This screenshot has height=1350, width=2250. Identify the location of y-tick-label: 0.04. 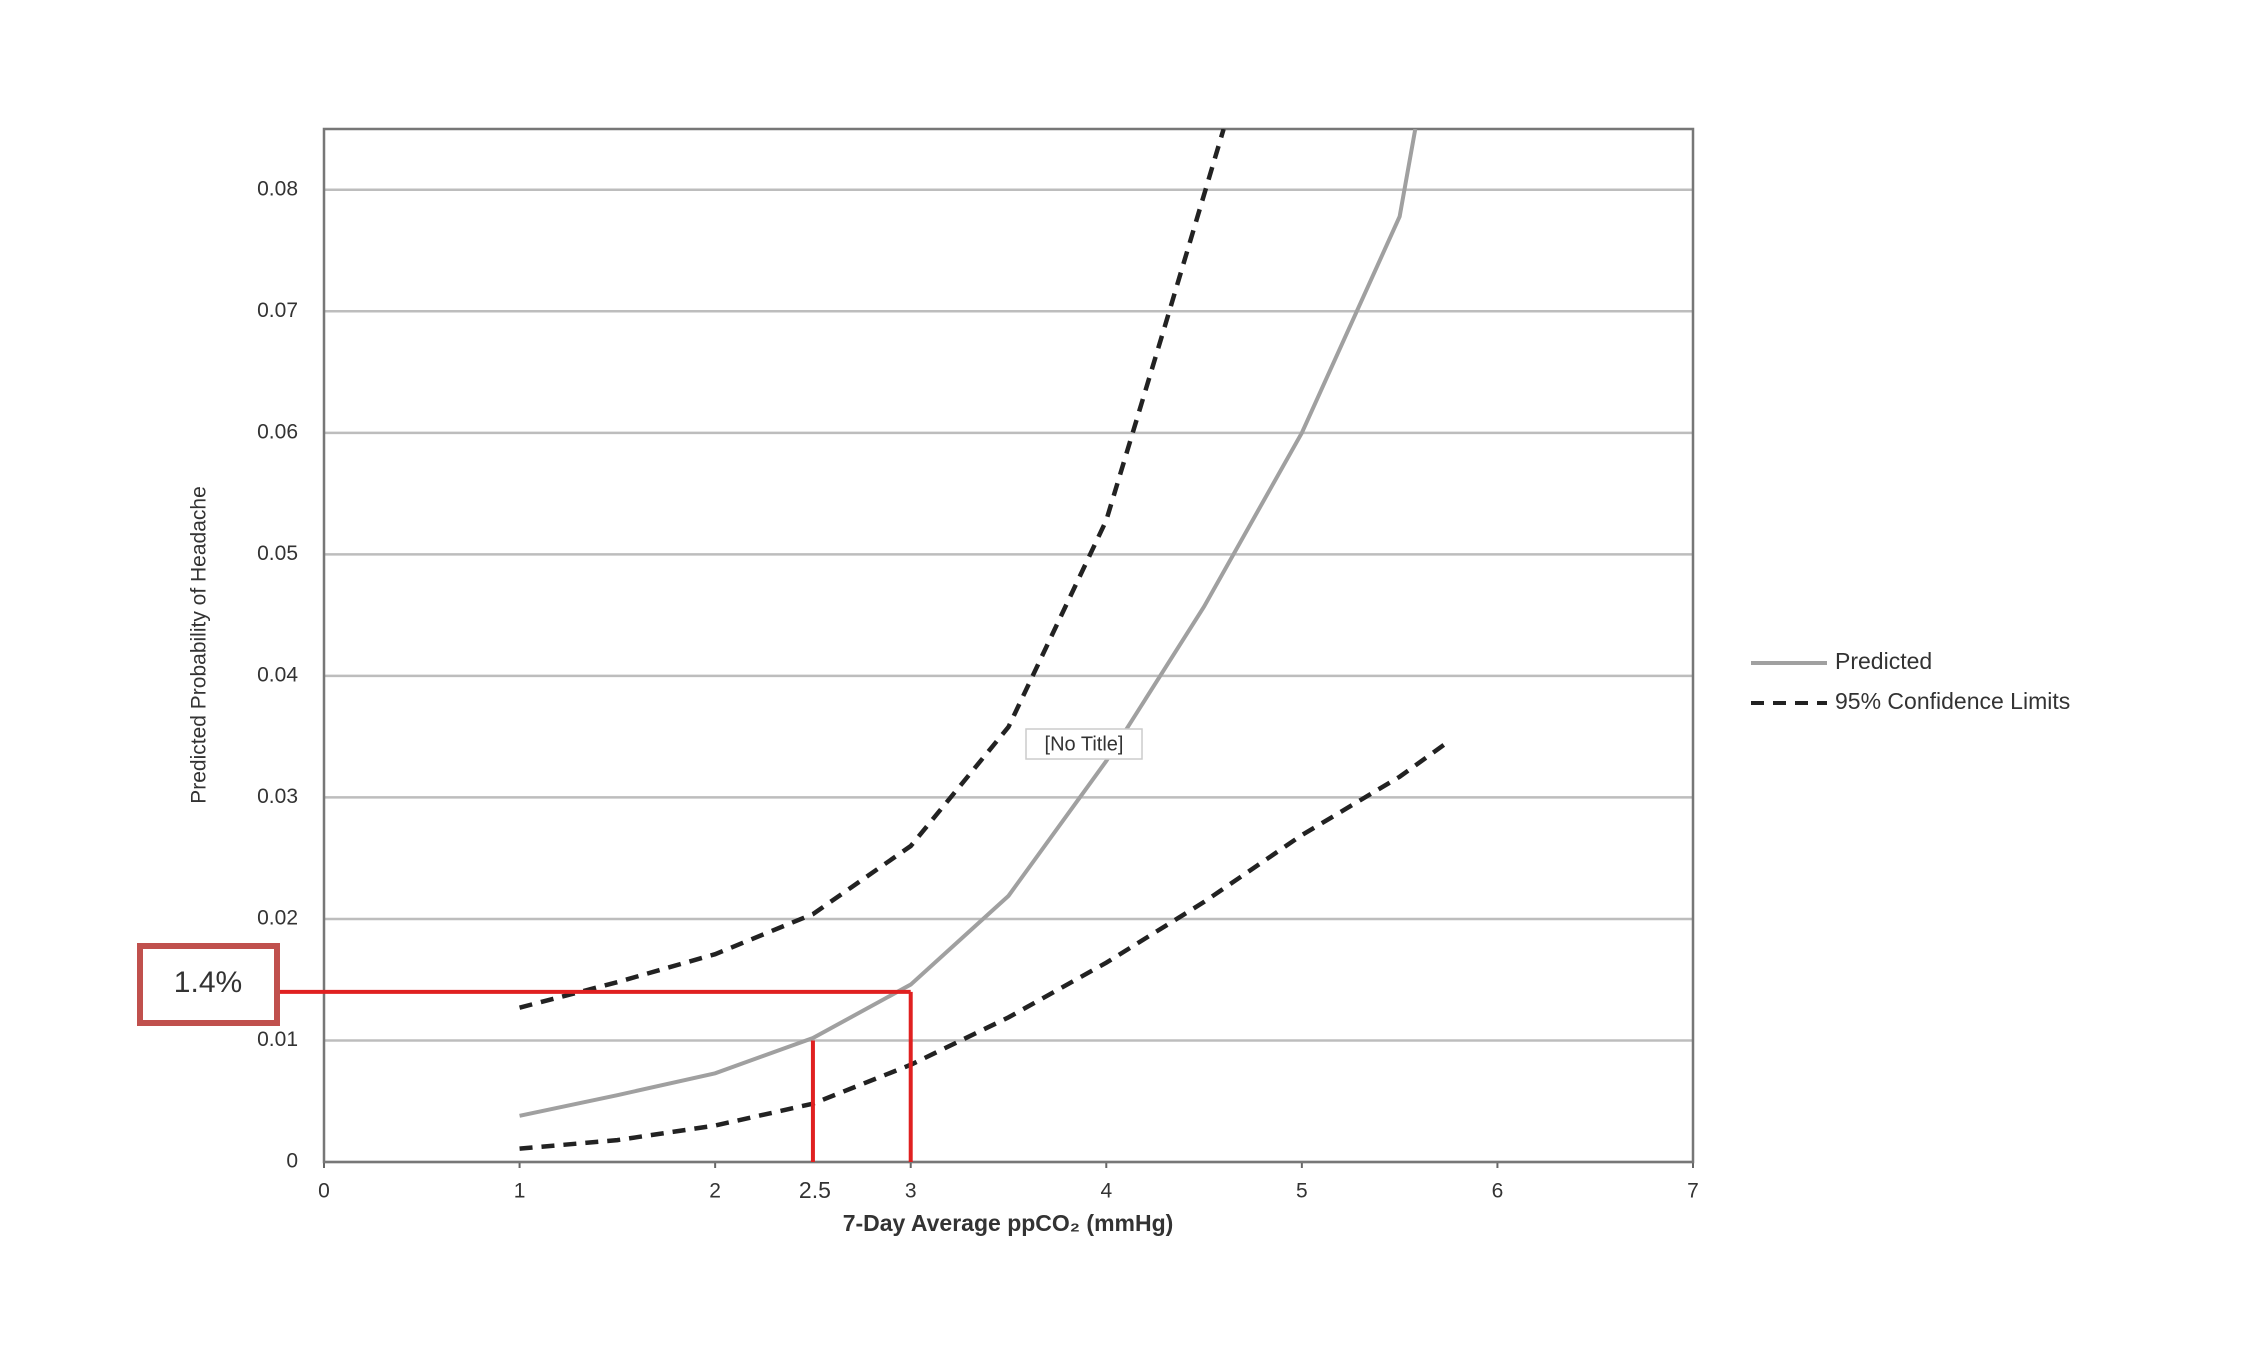
(277, 674).